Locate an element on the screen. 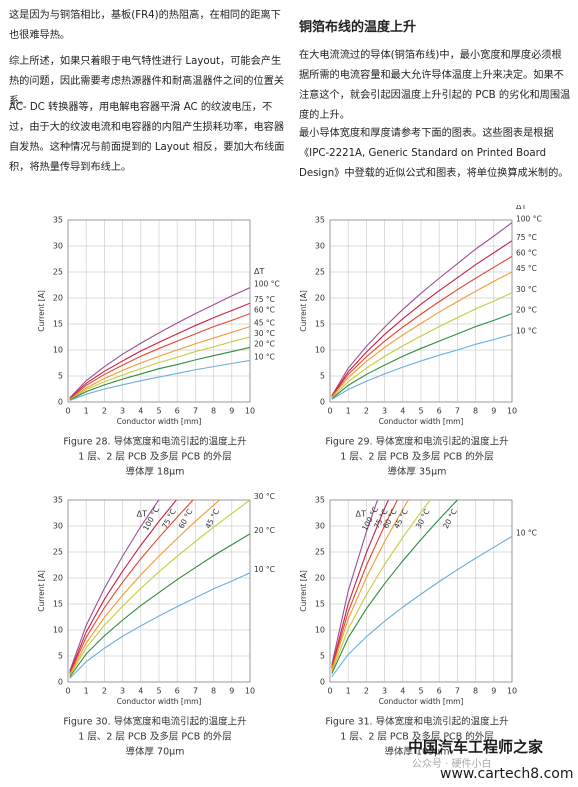 This screenshot has height=787, width=578. legend-label: 10 °C is located at coordinates (526, 330).